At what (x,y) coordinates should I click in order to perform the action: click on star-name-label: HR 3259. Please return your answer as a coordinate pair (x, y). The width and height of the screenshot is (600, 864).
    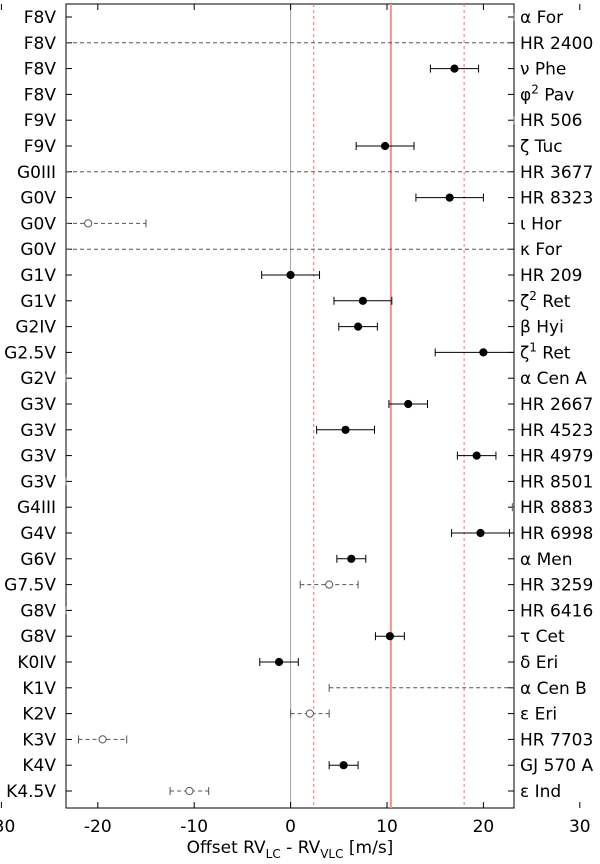
    Looking at the image, I should click on (556, 586).